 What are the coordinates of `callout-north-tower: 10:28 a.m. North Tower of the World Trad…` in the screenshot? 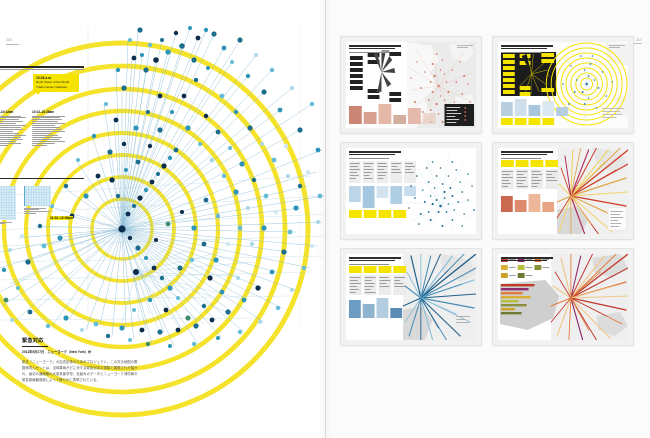 It's located at (56, 84).